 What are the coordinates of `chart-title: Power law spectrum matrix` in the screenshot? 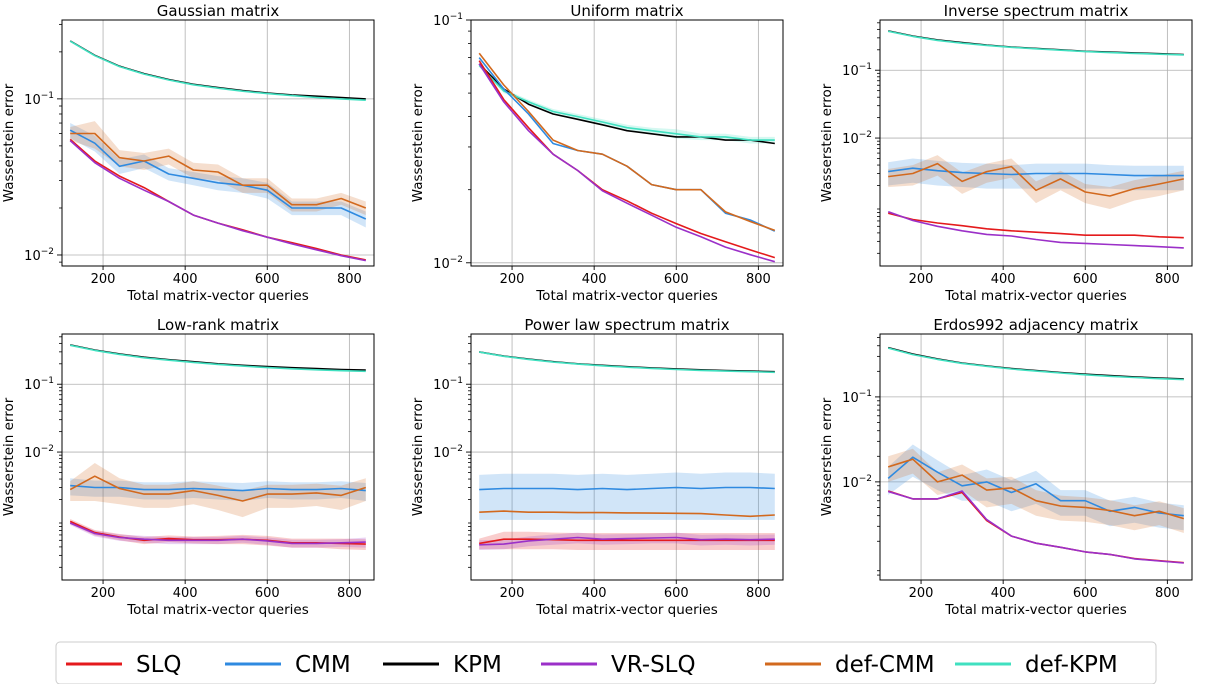 It's located at (626, 325).